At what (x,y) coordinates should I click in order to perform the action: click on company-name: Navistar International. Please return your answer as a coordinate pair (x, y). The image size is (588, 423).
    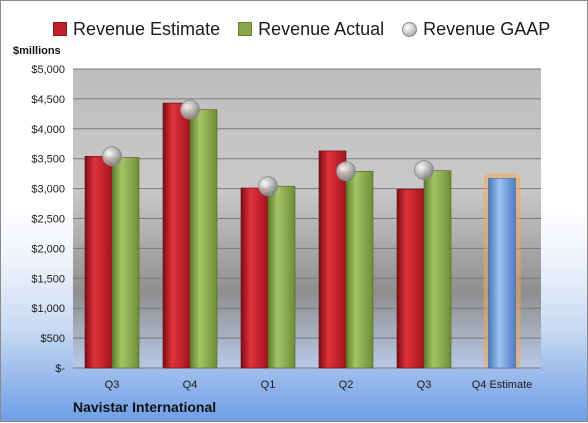
    Looking at the image, I should click on (145, 407).